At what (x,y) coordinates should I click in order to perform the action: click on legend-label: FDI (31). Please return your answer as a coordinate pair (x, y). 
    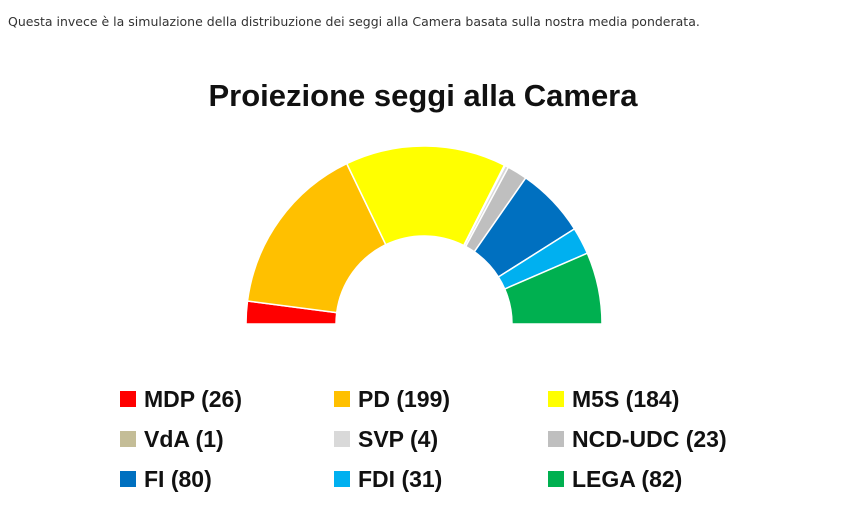
    Looking at the image, I should click on (400, 478).